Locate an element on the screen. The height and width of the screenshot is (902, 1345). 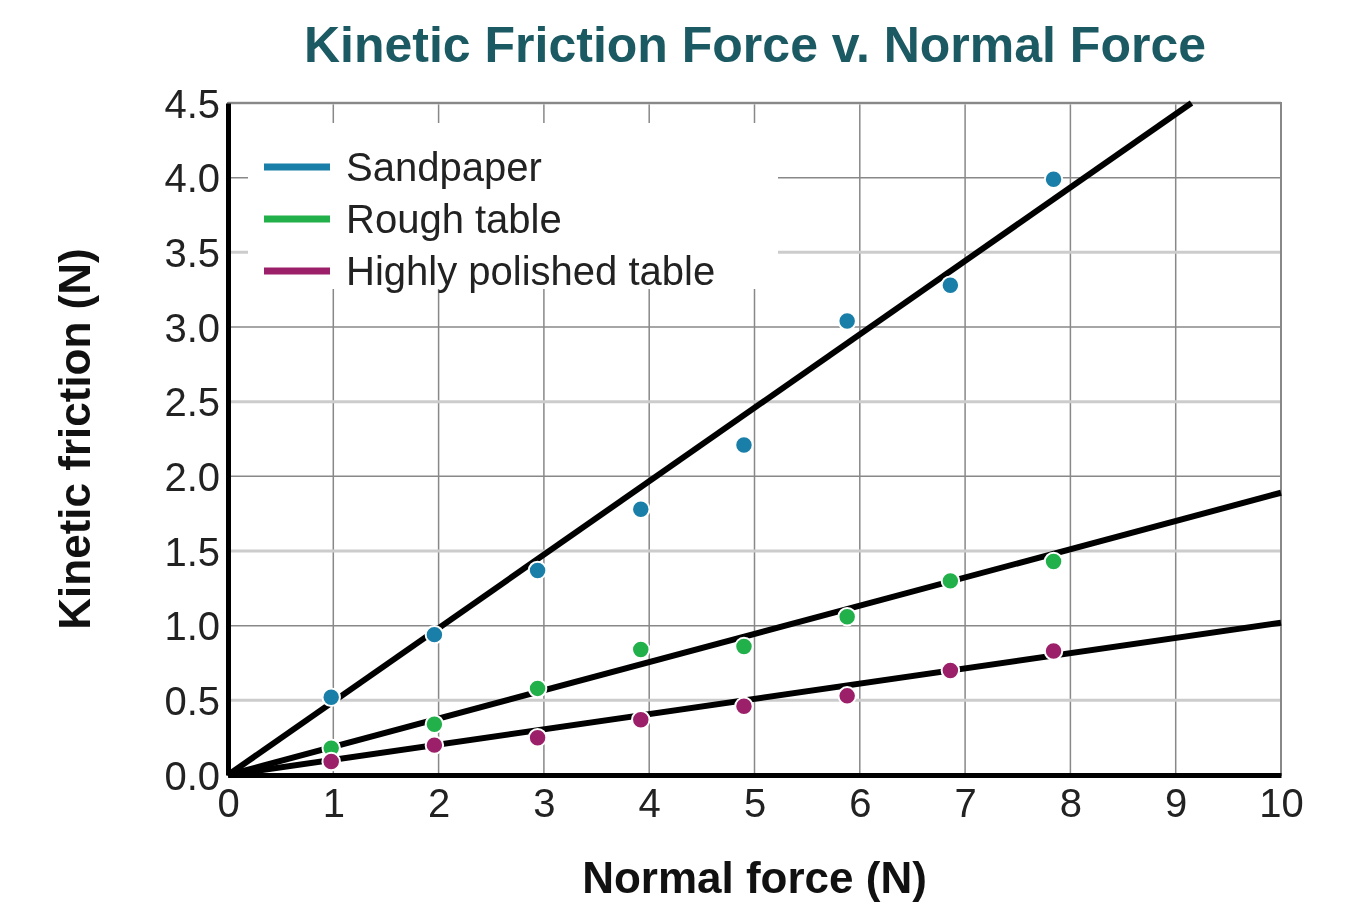
y-tick-label: 2.5 is located at coordinates (192, 402).